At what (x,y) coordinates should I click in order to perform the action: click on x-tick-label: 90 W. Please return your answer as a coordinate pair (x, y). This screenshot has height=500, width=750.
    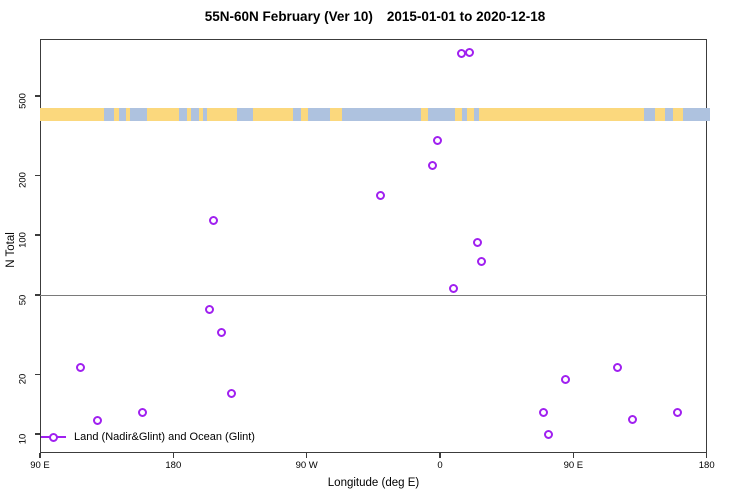
    Looking at the image, I should click on (306, 465).